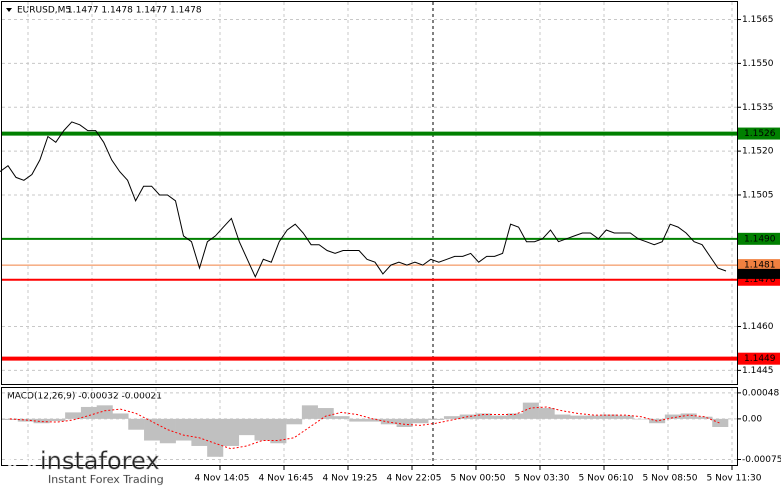 Image resolution: width=781 pixels, height=489 pixels. Describe the element at coordinates (760, 280) in the screenshot. I see `level-label: 1.1476` at that location.